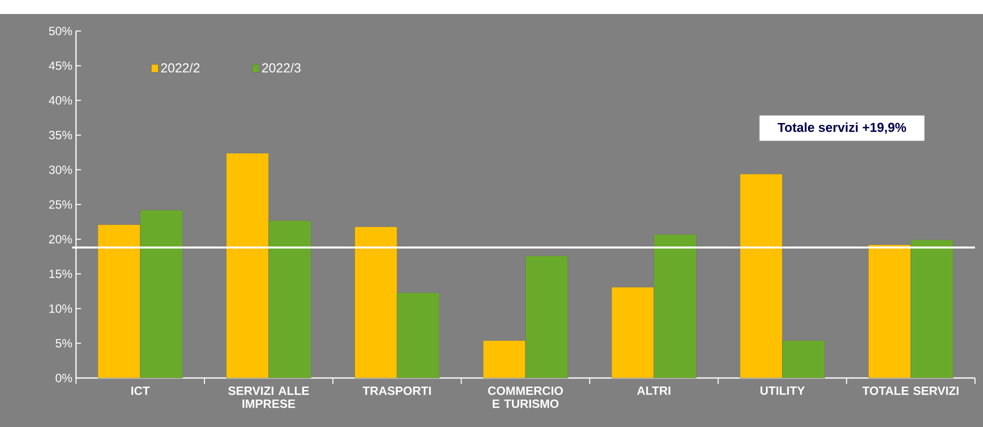 This screenshot has width=983, height=427. I want to click on y-tick-label: 10%, so click(60, 308).